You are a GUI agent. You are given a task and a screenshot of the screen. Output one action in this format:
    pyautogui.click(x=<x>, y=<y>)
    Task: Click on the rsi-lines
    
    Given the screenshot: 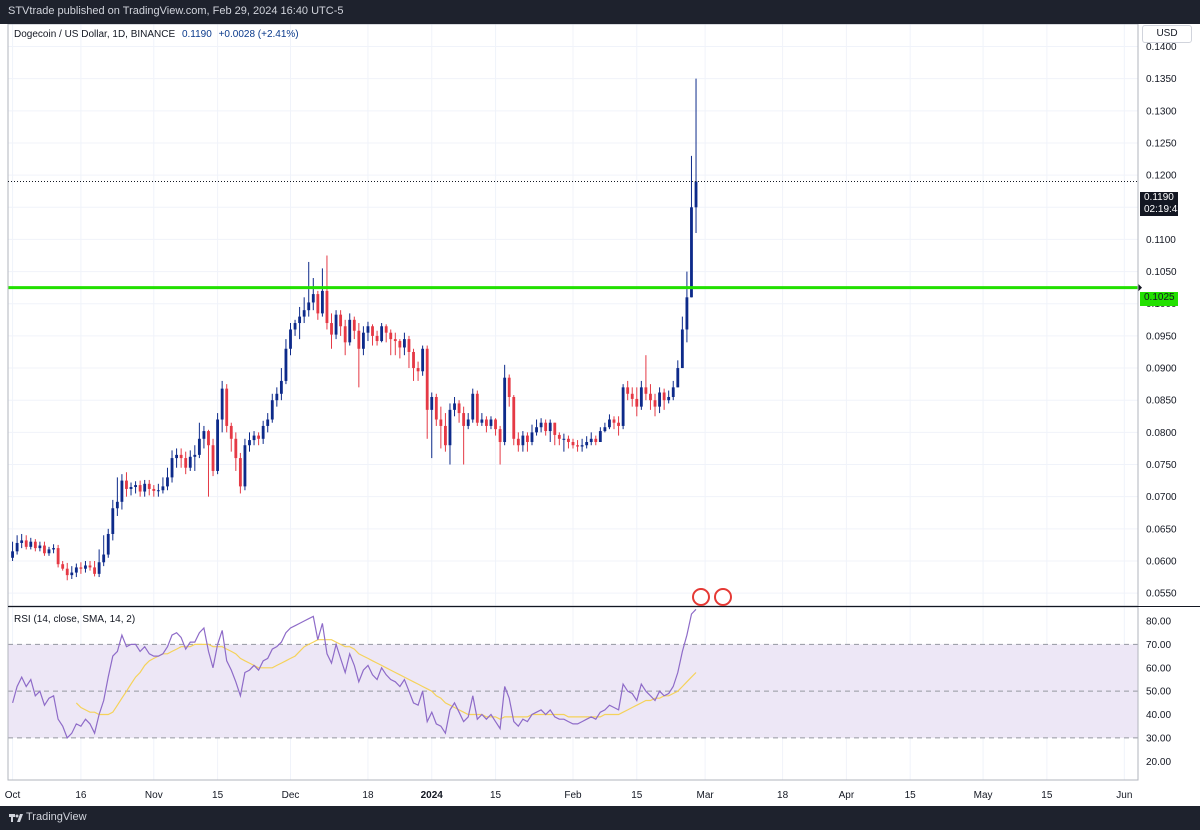 What is the action you would take?
    pyautogui.click(x=354, y=673)
    